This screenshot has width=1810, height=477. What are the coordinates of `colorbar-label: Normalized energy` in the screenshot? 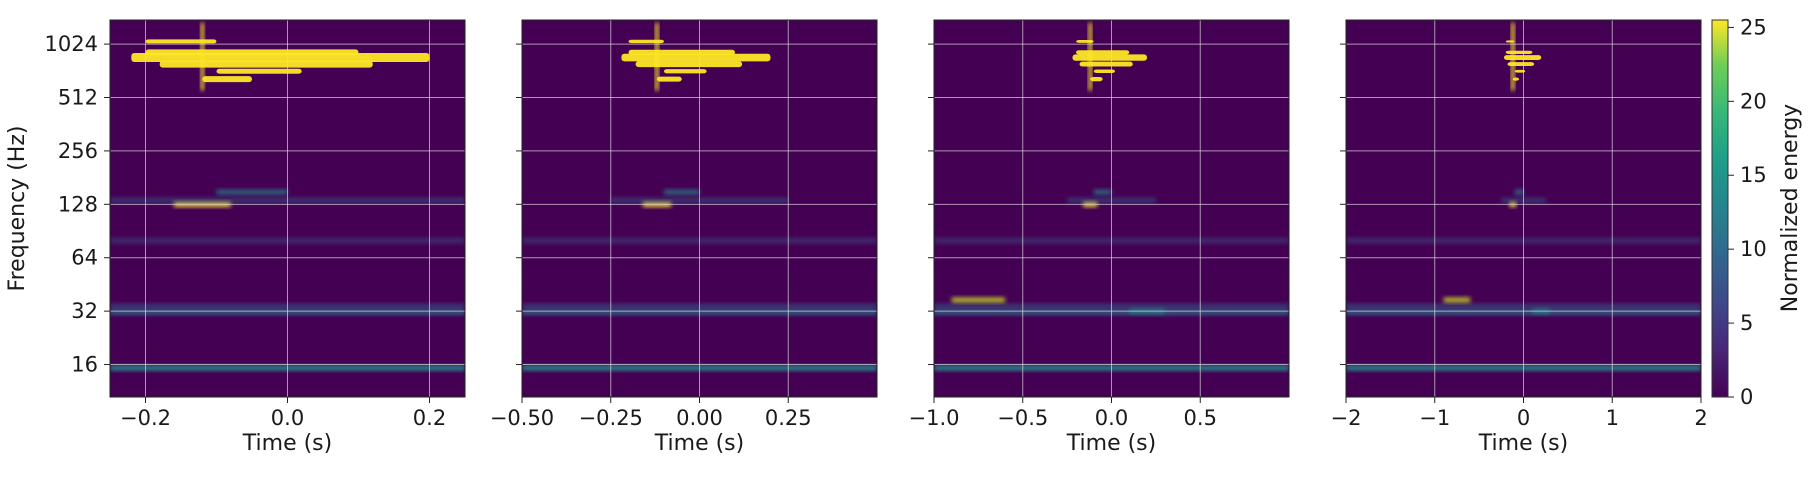 It's located at (1790, 208).